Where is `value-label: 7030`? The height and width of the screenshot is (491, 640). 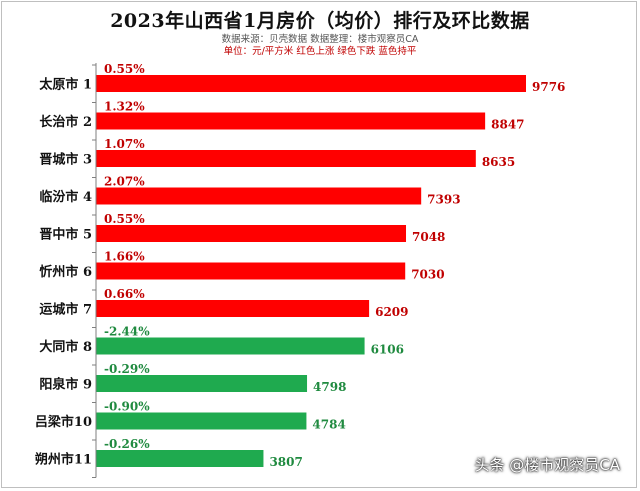
value-label: 7030 is located at coordinates (427, 275).